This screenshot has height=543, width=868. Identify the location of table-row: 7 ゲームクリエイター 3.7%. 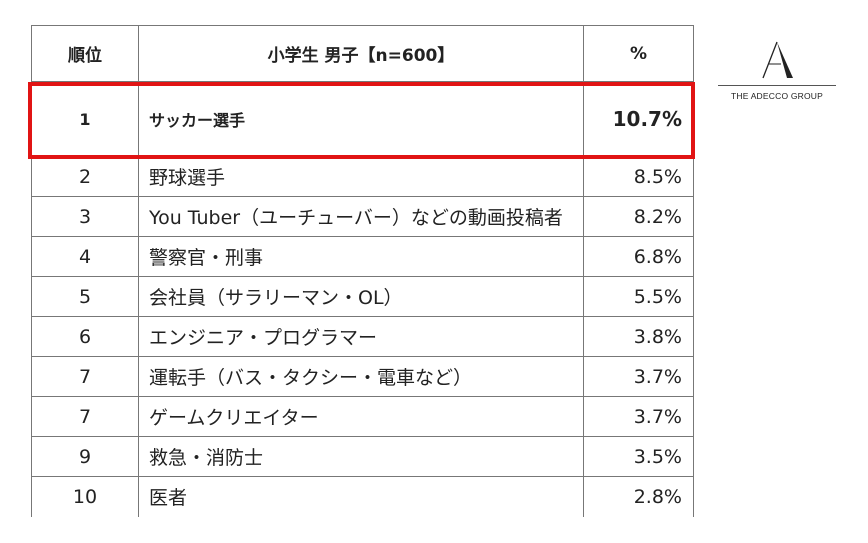
(362, 416).